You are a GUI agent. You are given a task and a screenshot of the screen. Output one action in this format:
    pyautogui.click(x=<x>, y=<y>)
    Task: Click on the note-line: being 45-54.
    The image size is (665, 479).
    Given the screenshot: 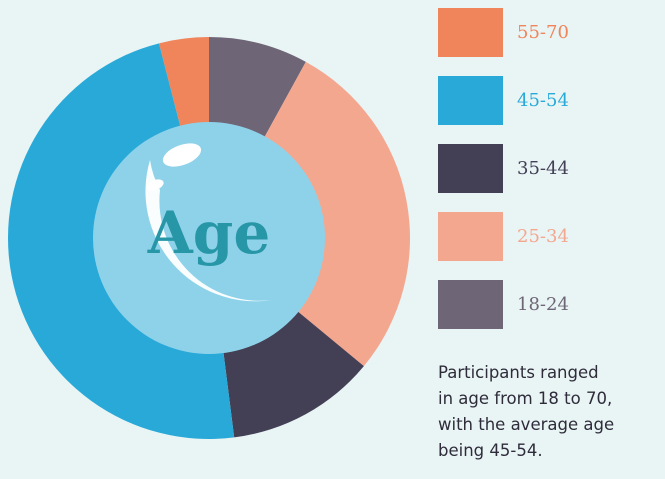 What is the action you would take?
    pyautogui.click(x=490, y=450)
    